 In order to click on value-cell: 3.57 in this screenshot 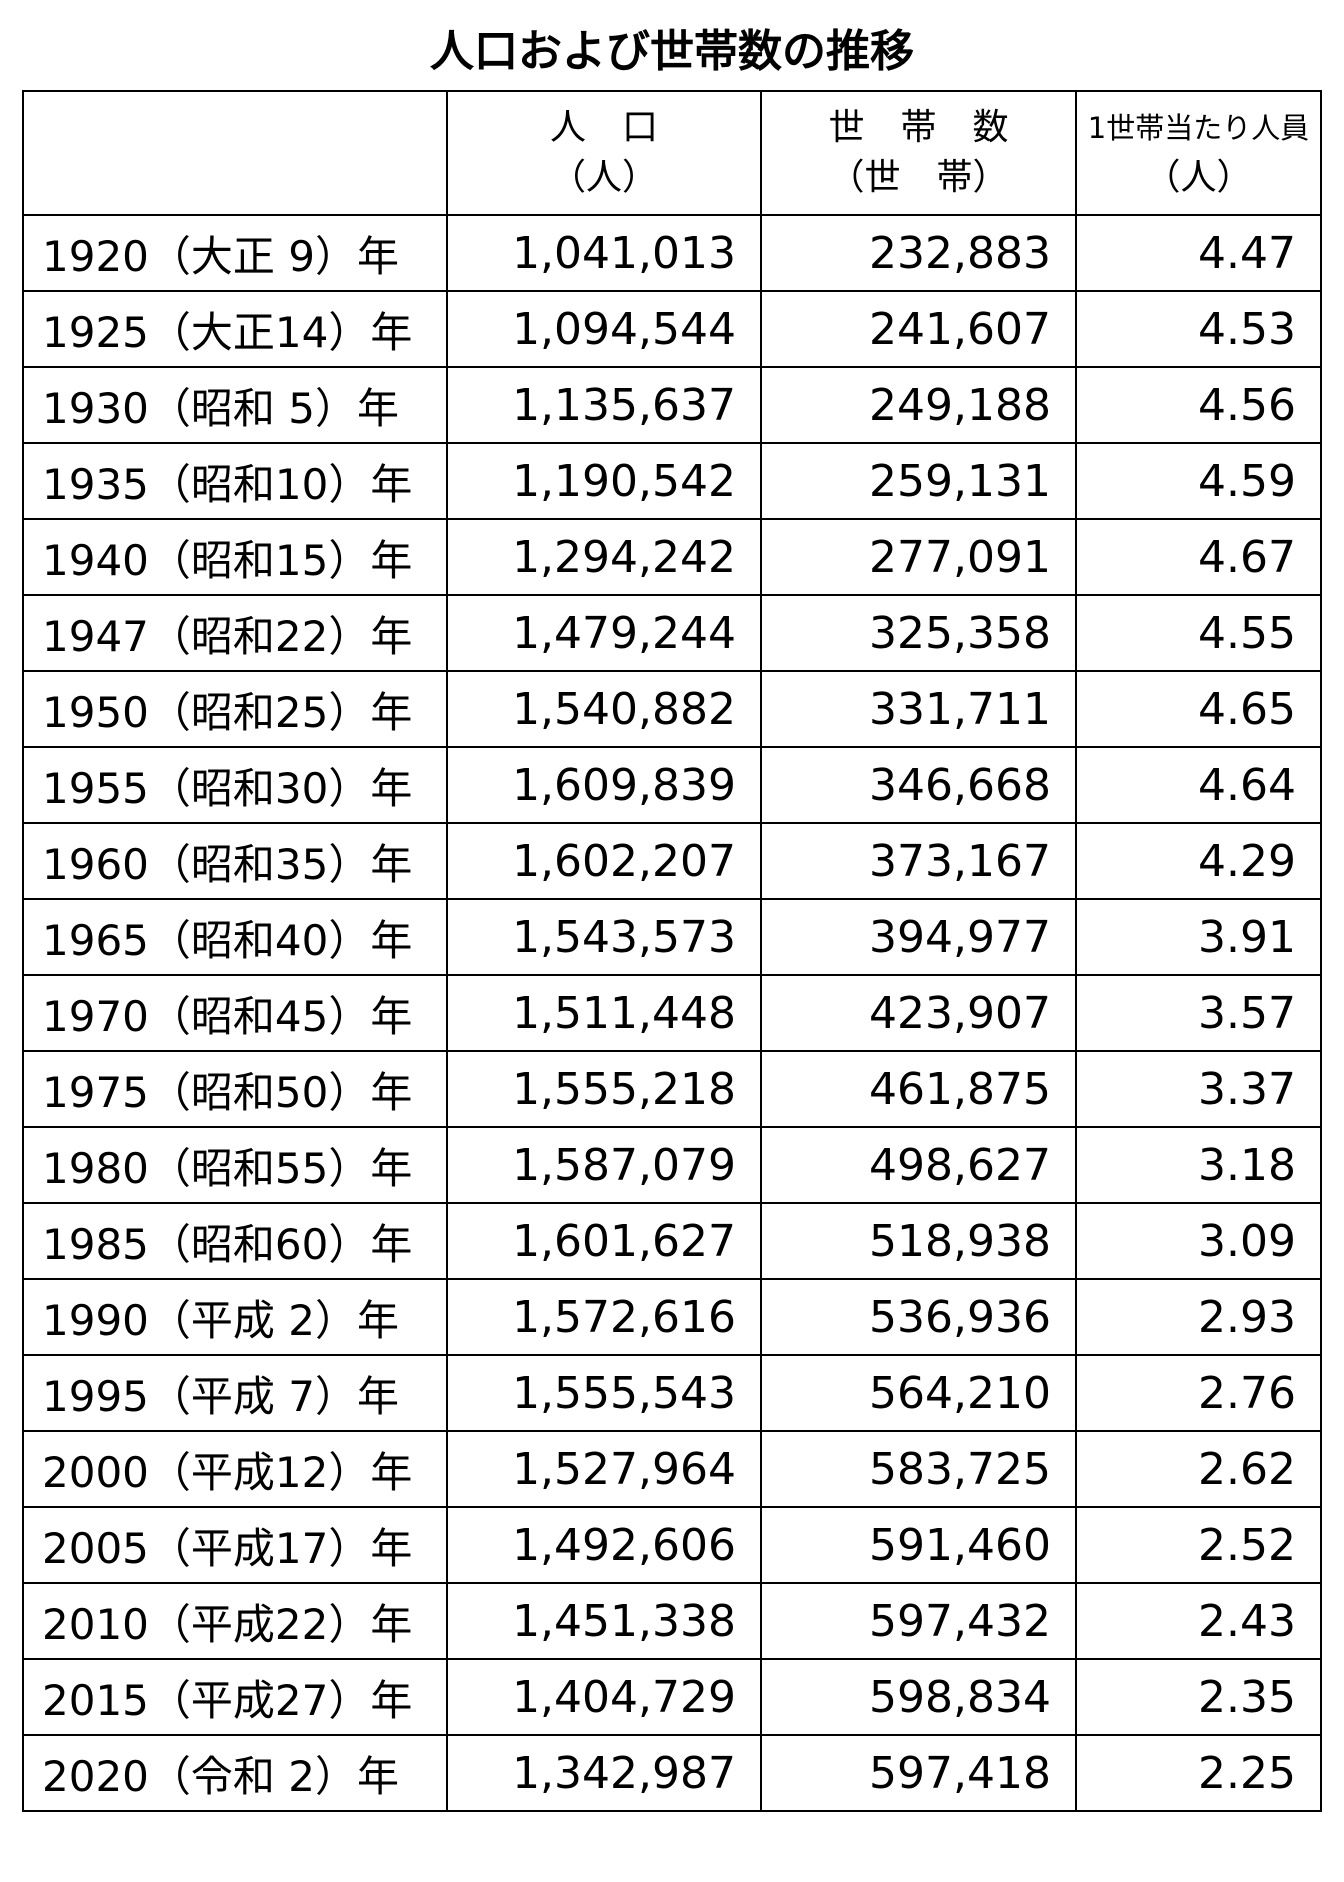, I will do `click(1198, 1013)`.